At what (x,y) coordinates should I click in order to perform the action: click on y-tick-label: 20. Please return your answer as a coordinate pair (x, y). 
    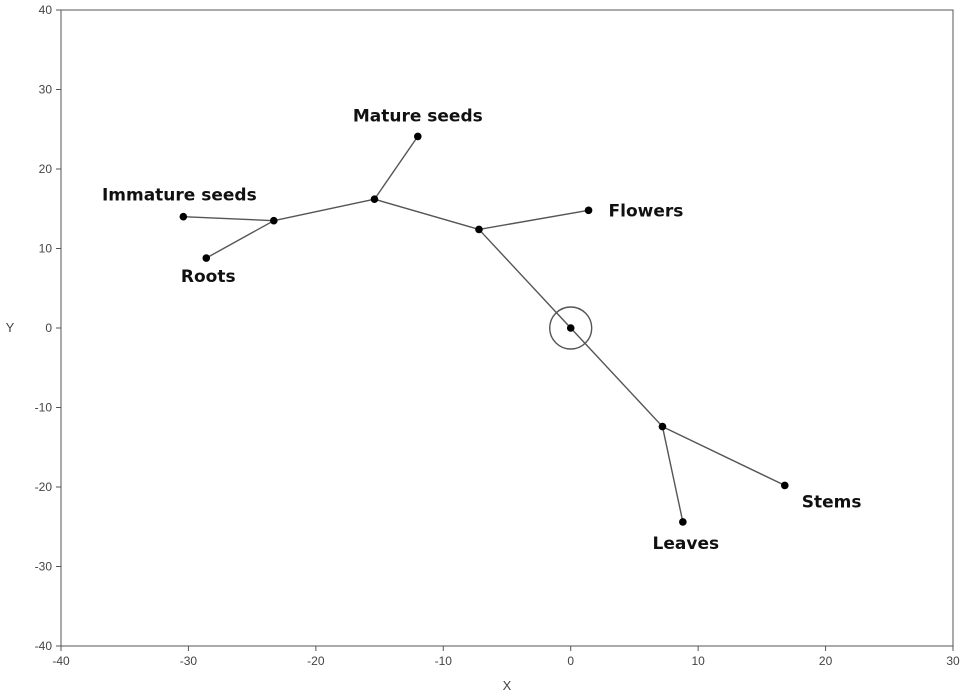
    Looking at the image, I should click on (46, 169).